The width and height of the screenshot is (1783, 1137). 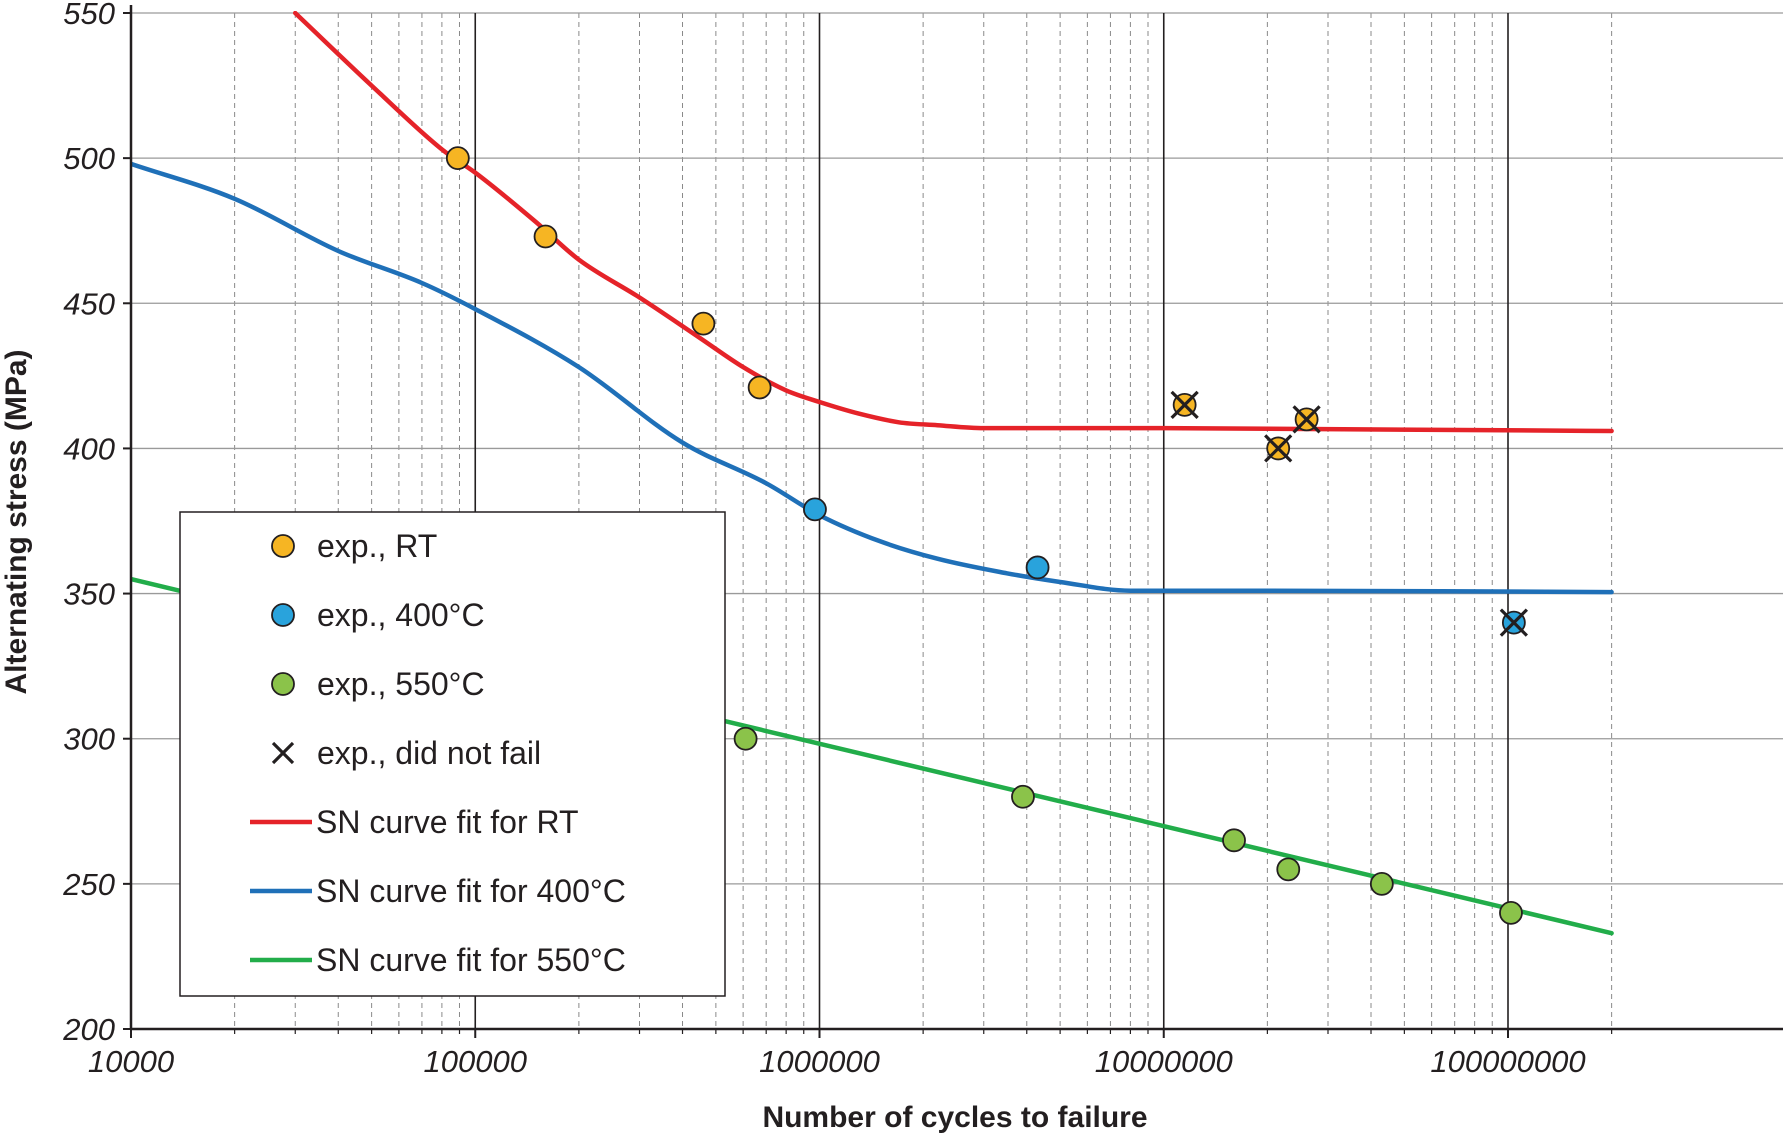 I want to click on legend-label: exp., 550°C, so click(x=401, y=684).